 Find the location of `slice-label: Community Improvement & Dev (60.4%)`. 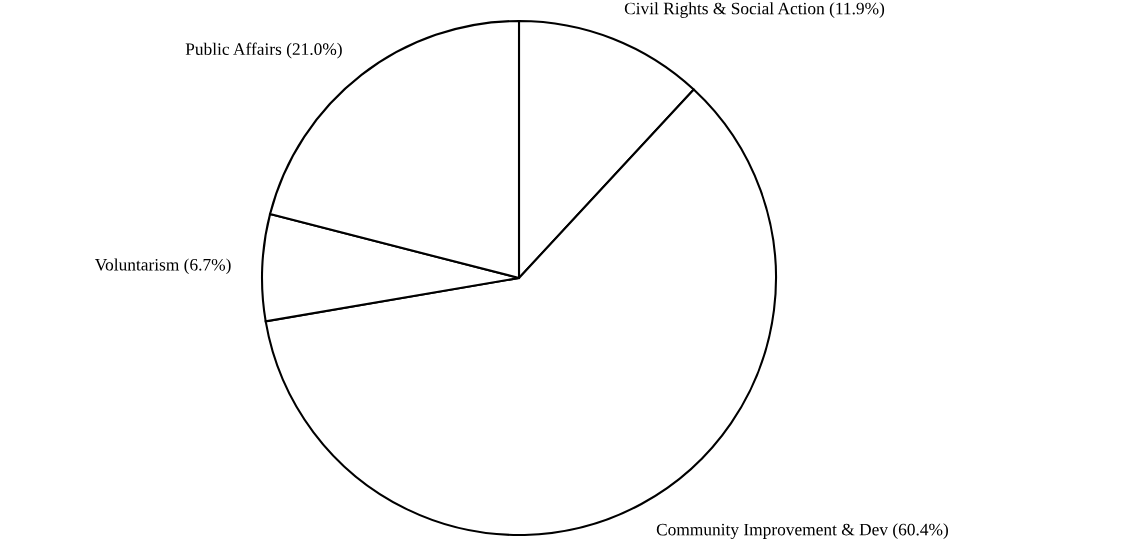

slice-label: Community Improvement & Dev (60.4%) is located at coordinates (802, 531).